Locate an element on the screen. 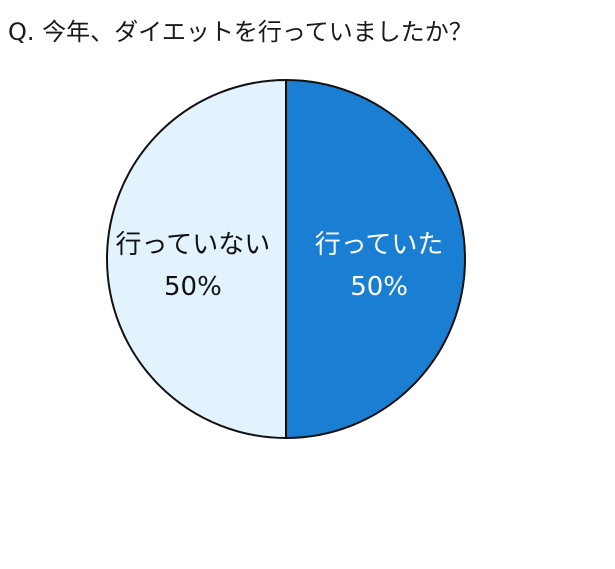 The image size is (615, 569). pie-slice-label-2: 行っていない is located at coordinates (193, 245).